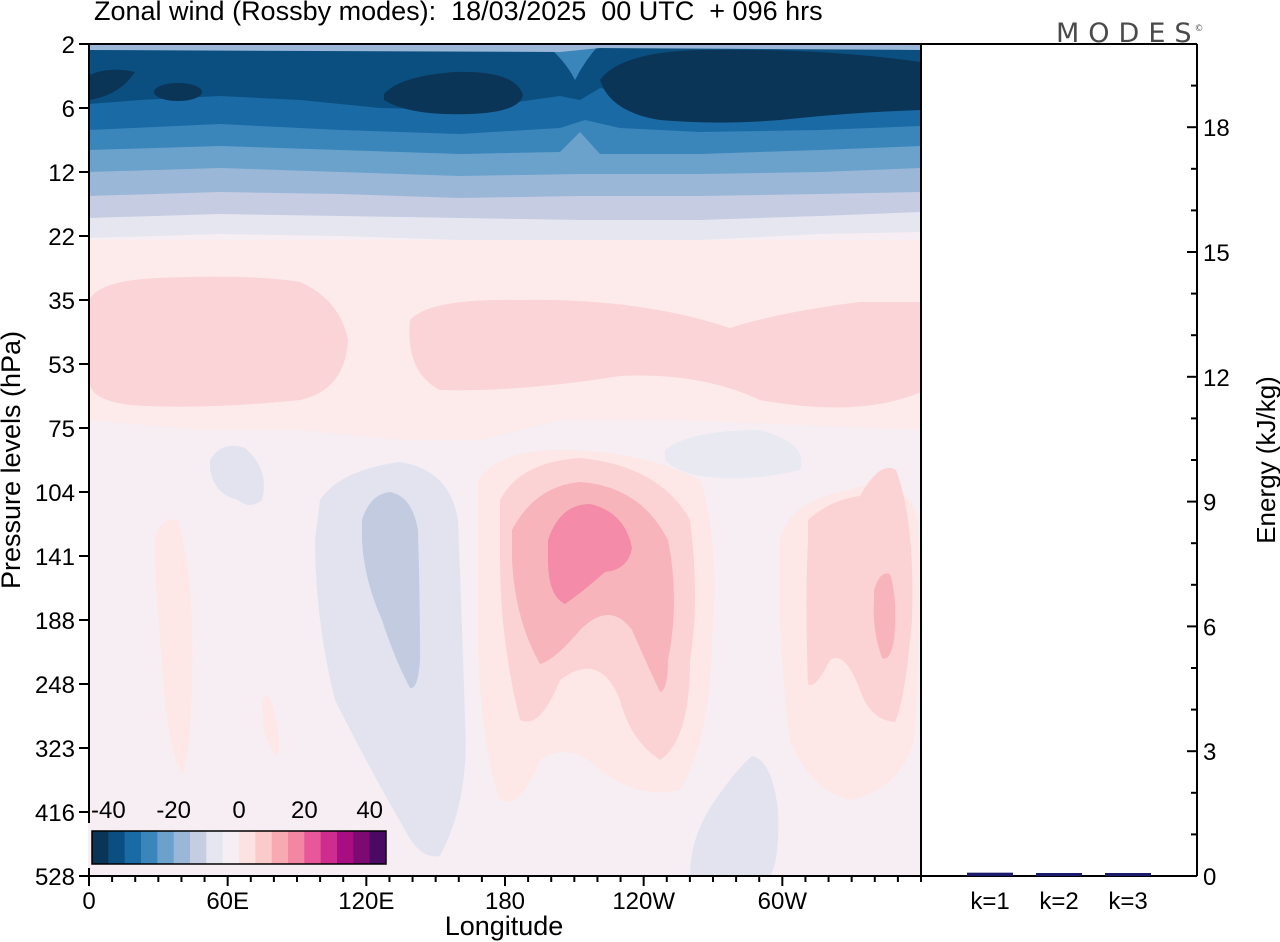  Describe the element at coordinates (112, 84) in the screenshot. I see `core-neg-west` at that location.